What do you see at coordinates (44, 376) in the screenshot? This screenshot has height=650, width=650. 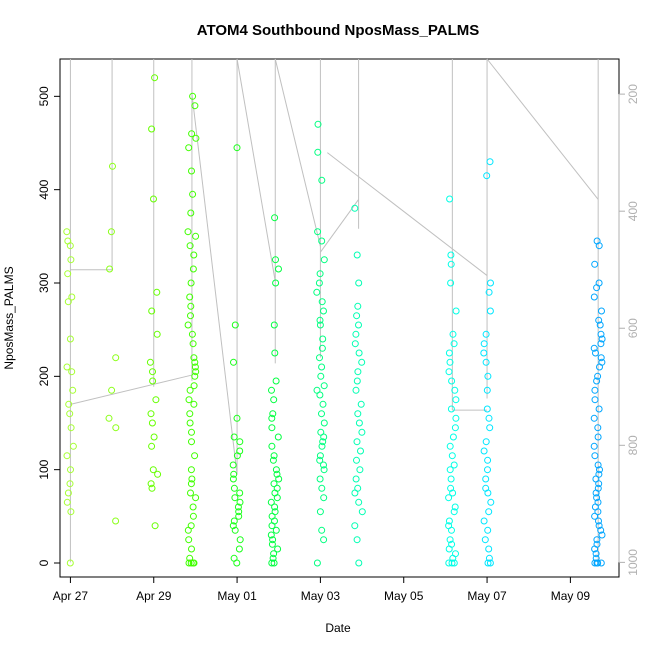 I see `y-tick-label: 200` at bounding box center [44, 376].